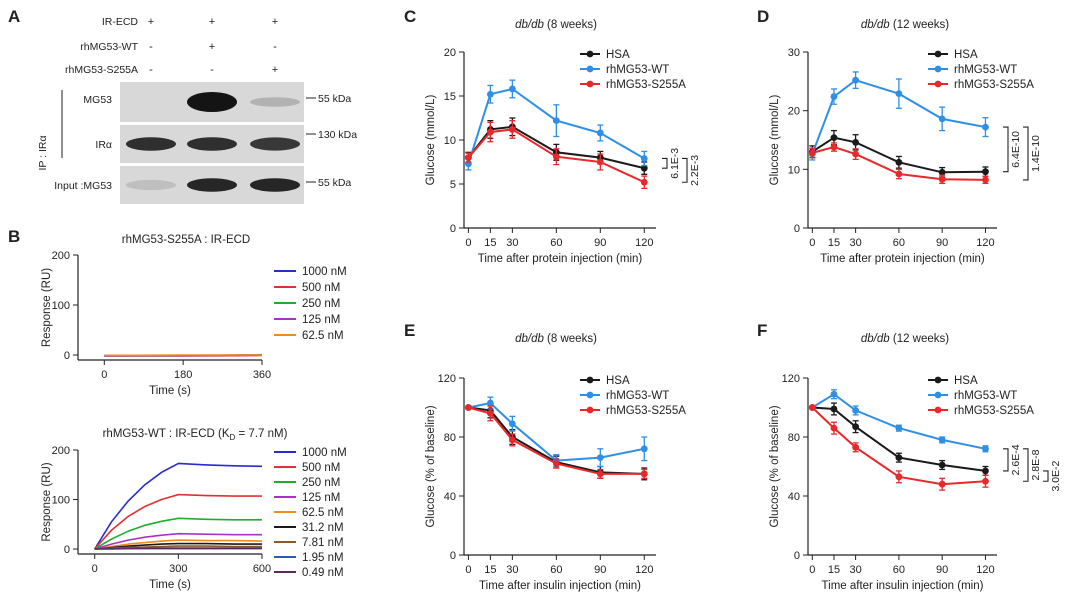 This screenshot has height=613, width=1080. I want to click on chart-title-subscript: D, so click(233, 437).